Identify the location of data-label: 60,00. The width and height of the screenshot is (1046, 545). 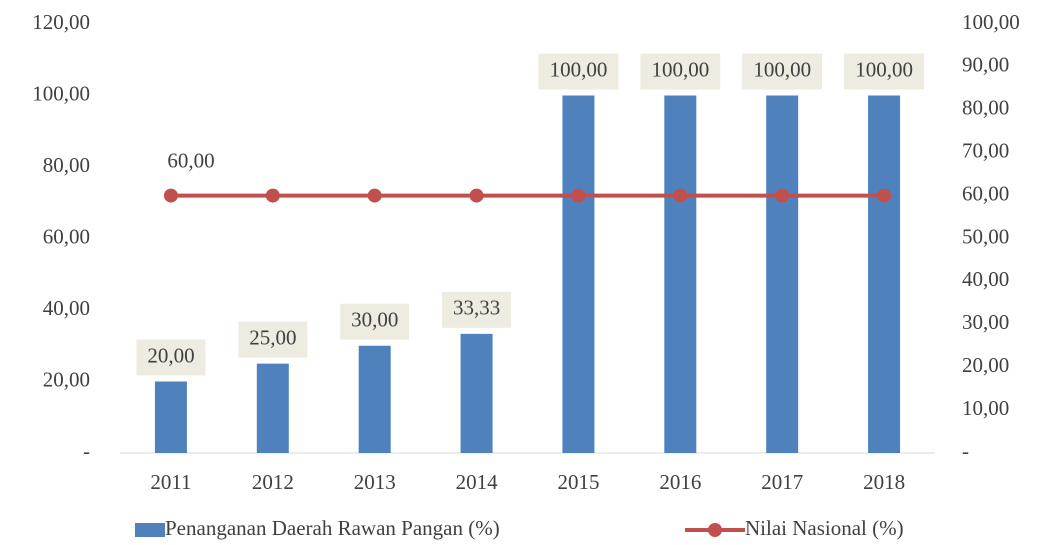
(190, 160).